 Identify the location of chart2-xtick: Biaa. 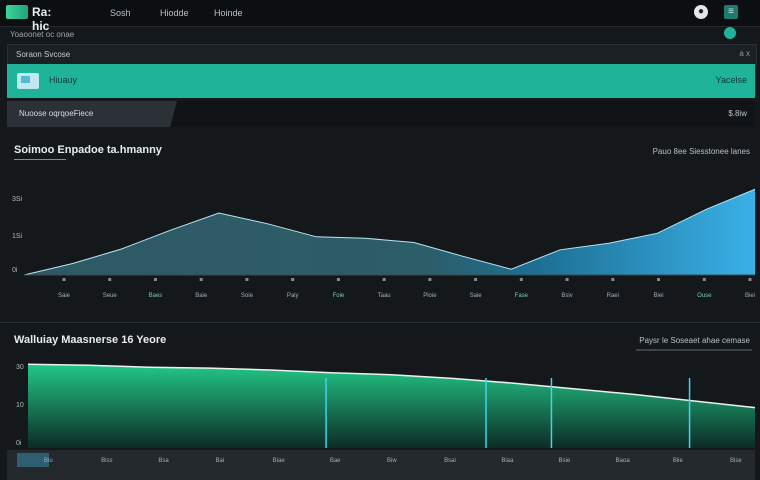
(507, 461).